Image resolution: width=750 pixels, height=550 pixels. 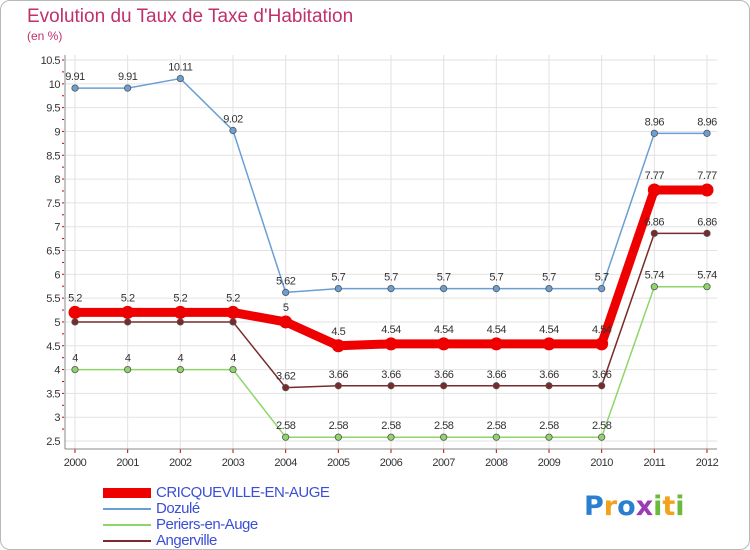 I want to click on y-tick-label: 10, so click(x=55, y=85).